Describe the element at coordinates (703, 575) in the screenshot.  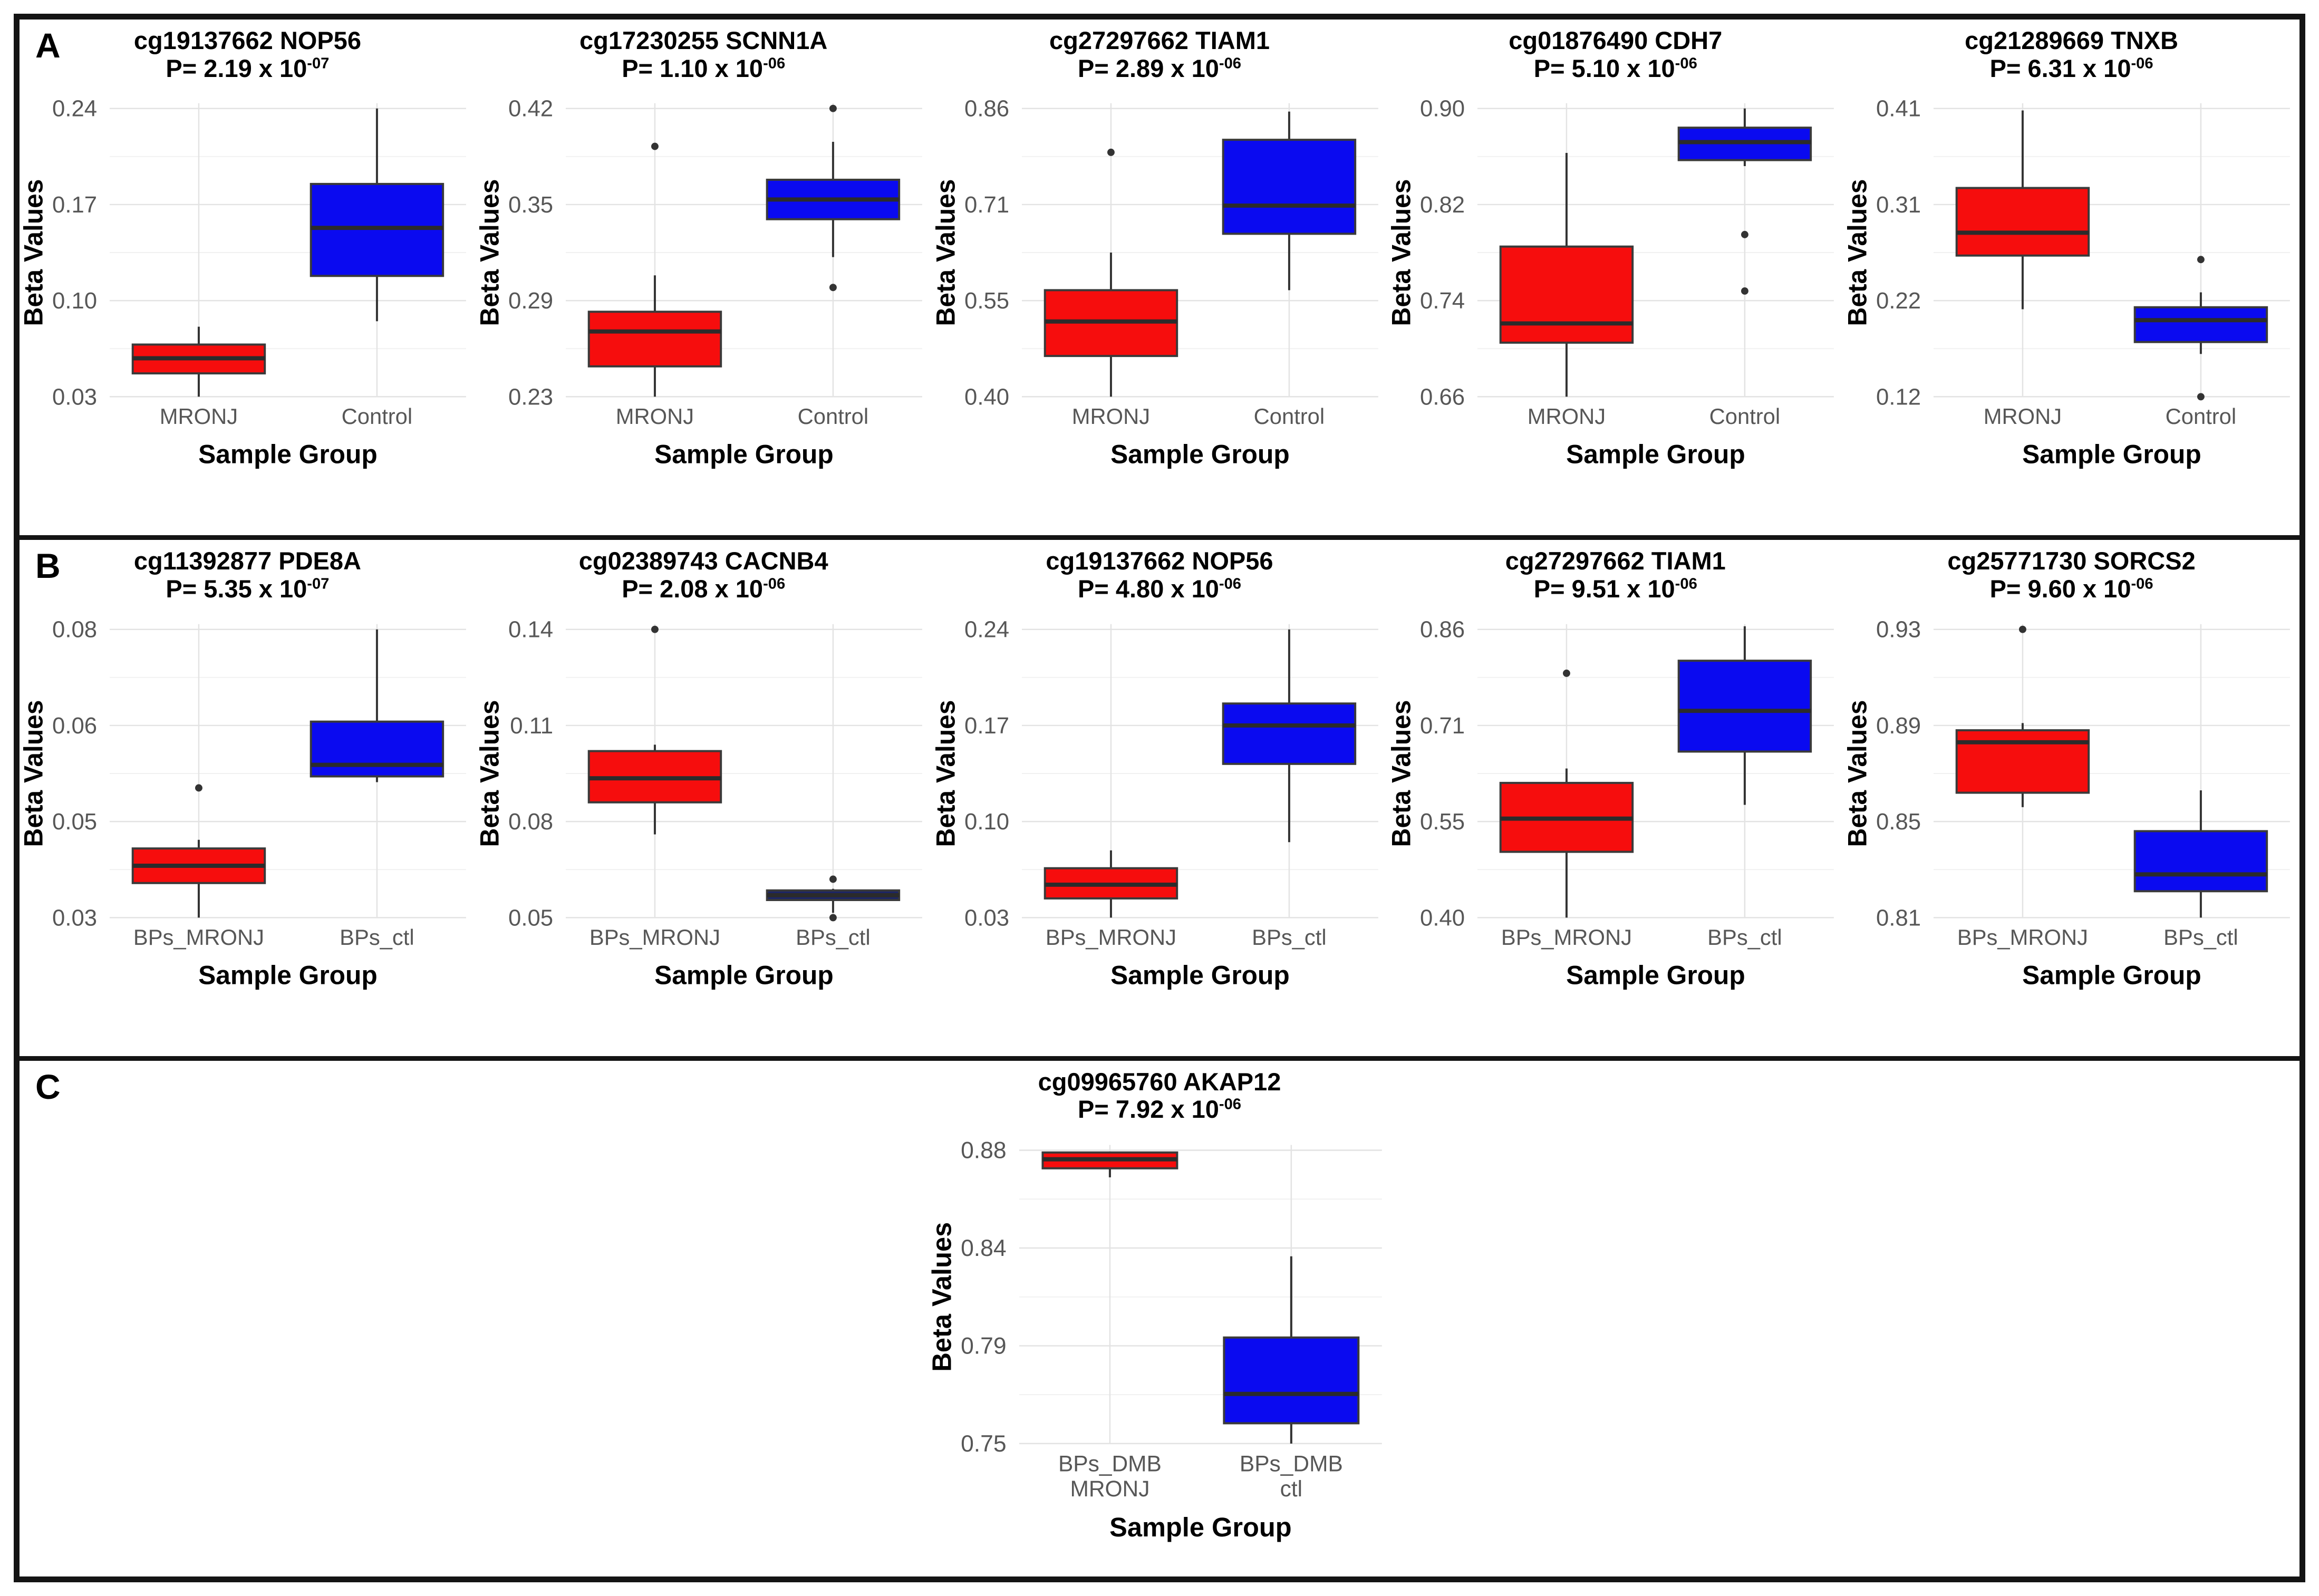
I see `plot-title: cg02389743 CACNB4 P= 2.08 x 10-06` at that location.